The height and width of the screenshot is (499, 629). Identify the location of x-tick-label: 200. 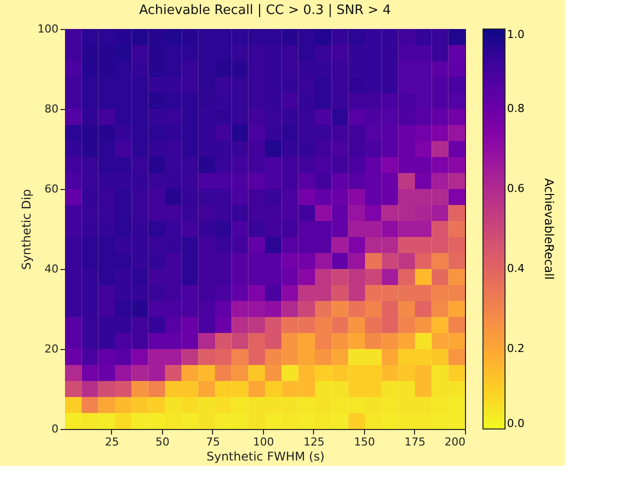
(455, 442).